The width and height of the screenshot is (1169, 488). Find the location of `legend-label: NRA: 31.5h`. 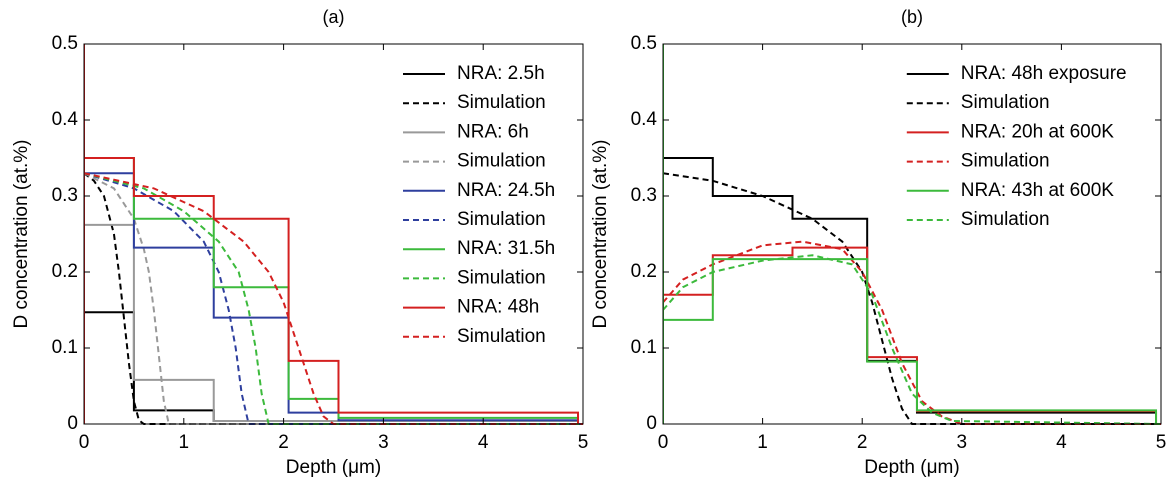

legend-label: NRA: 31.5h is located at coordinates (506, 248).